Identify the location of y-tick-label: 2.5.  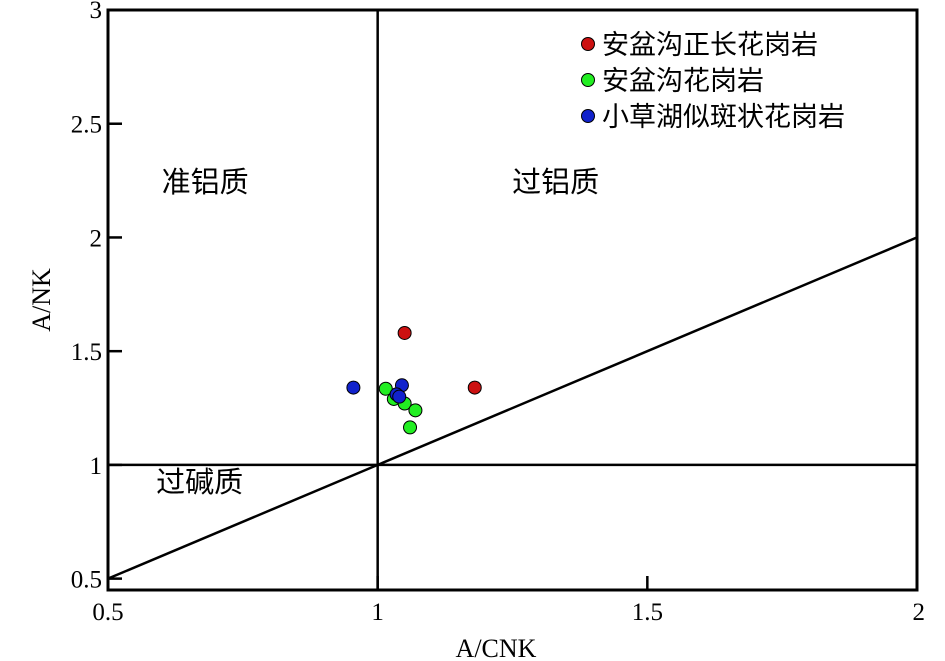
(86, 125).